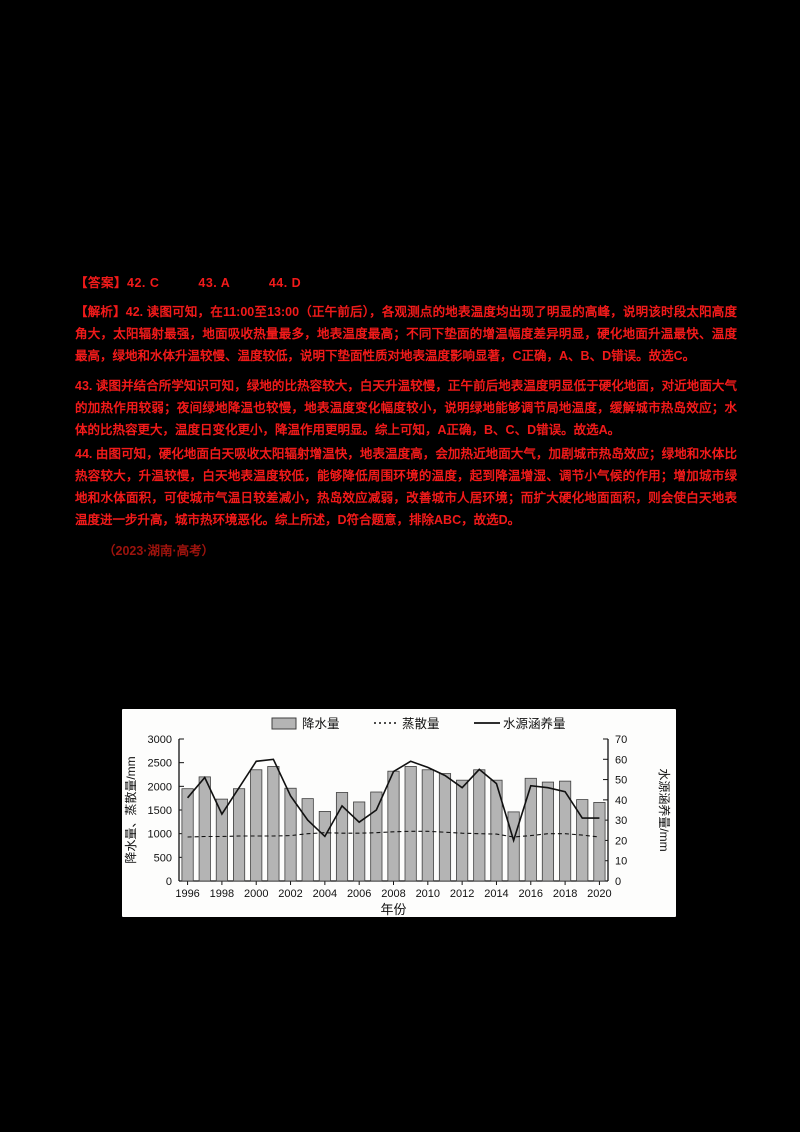 The height and width of the screenshot is (1132, 800). What do you see at coordinates (284, 723) in the screenshot?
I see `legend-precipitation-swatch` at bounding box center [284, 723].